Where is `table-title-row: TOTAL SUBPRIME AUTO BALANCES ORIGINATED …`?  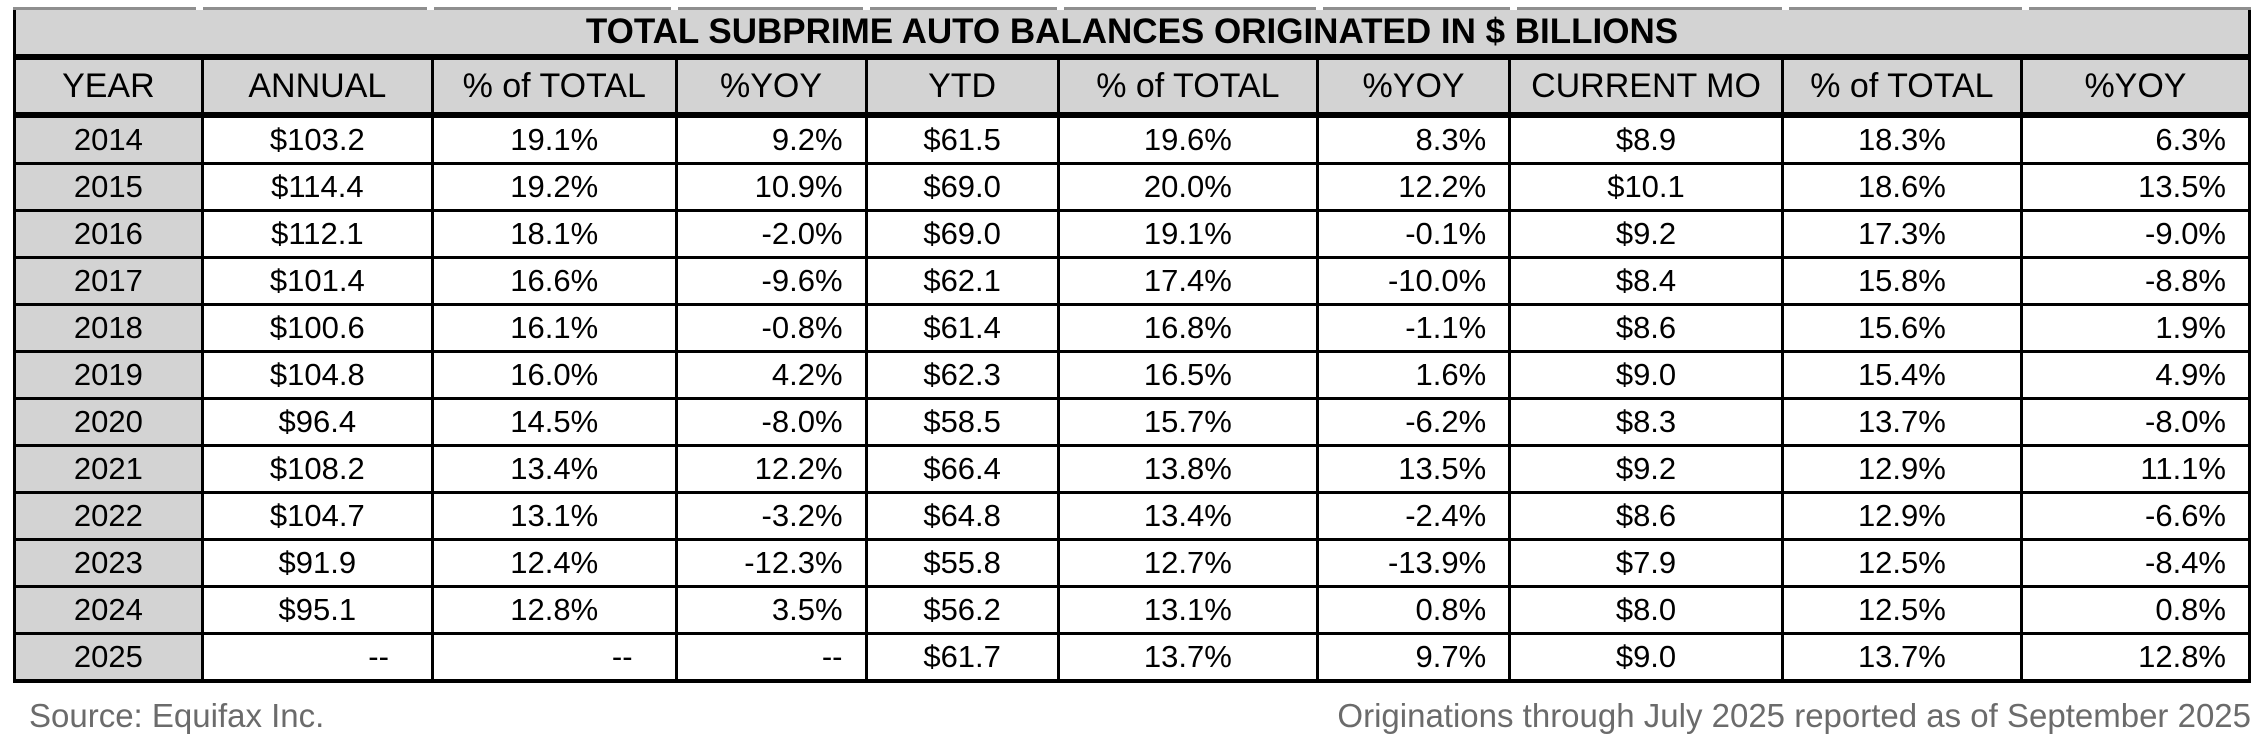 table-title-row: TOTAL SUBPRIME AUTO BALANCES ORIGINATED … is located at coordinates (1132, 35).